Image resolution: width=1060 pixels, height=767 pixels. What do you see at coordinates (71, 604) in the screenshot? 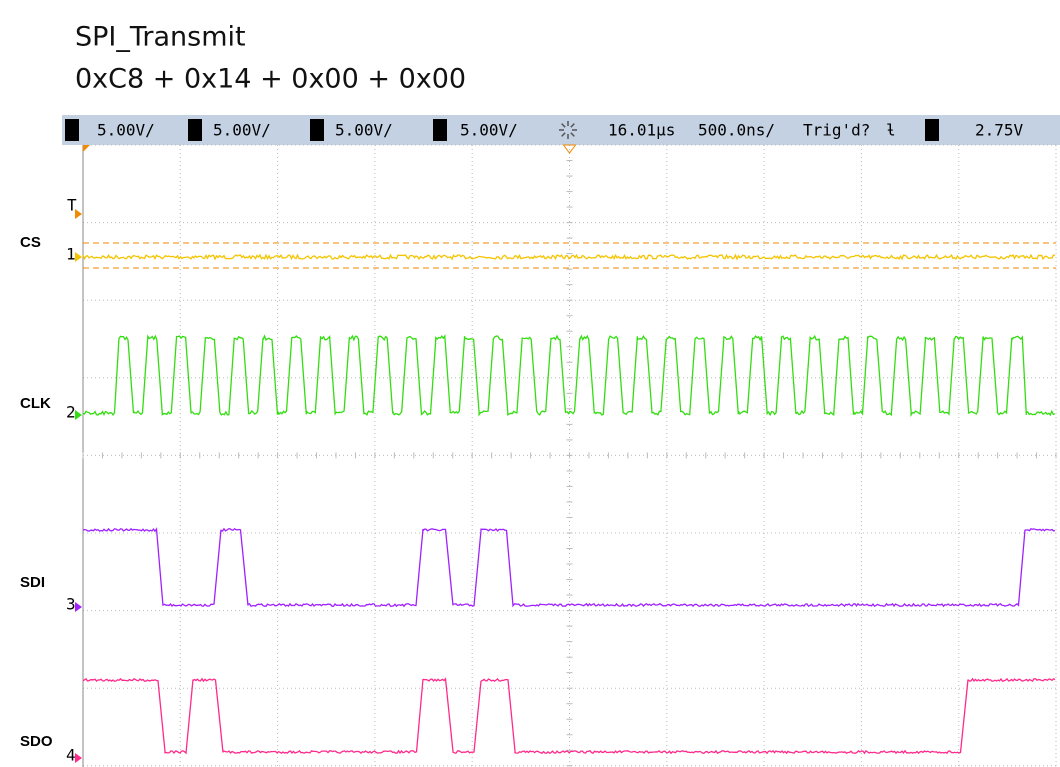
I see `channel-marker: 3` at bounding box center [71, 604].